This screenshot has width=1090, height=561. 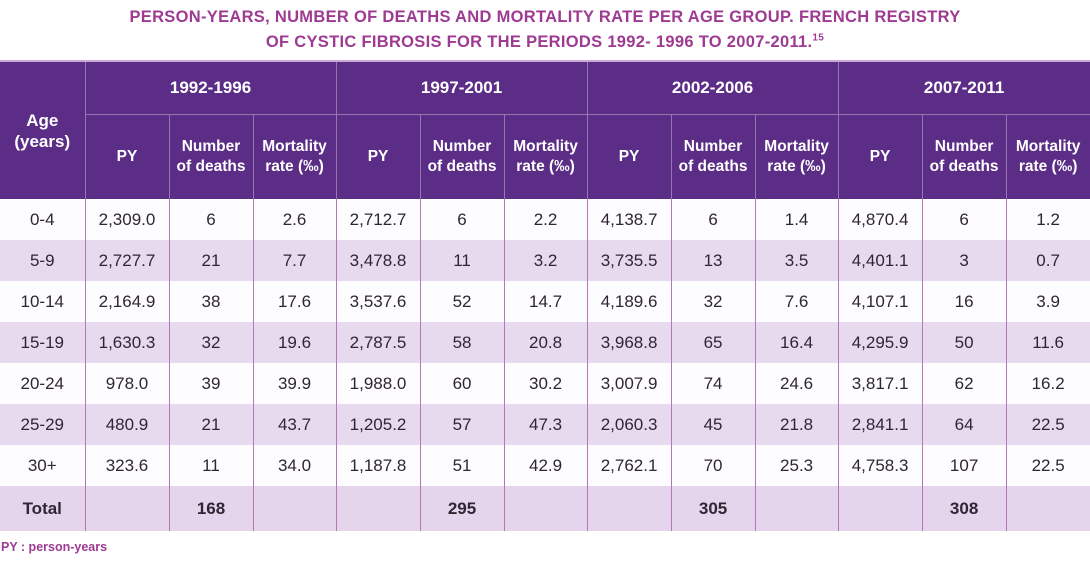 I want to click on cell-py: 4,870.4, so click(x=880, y=219).